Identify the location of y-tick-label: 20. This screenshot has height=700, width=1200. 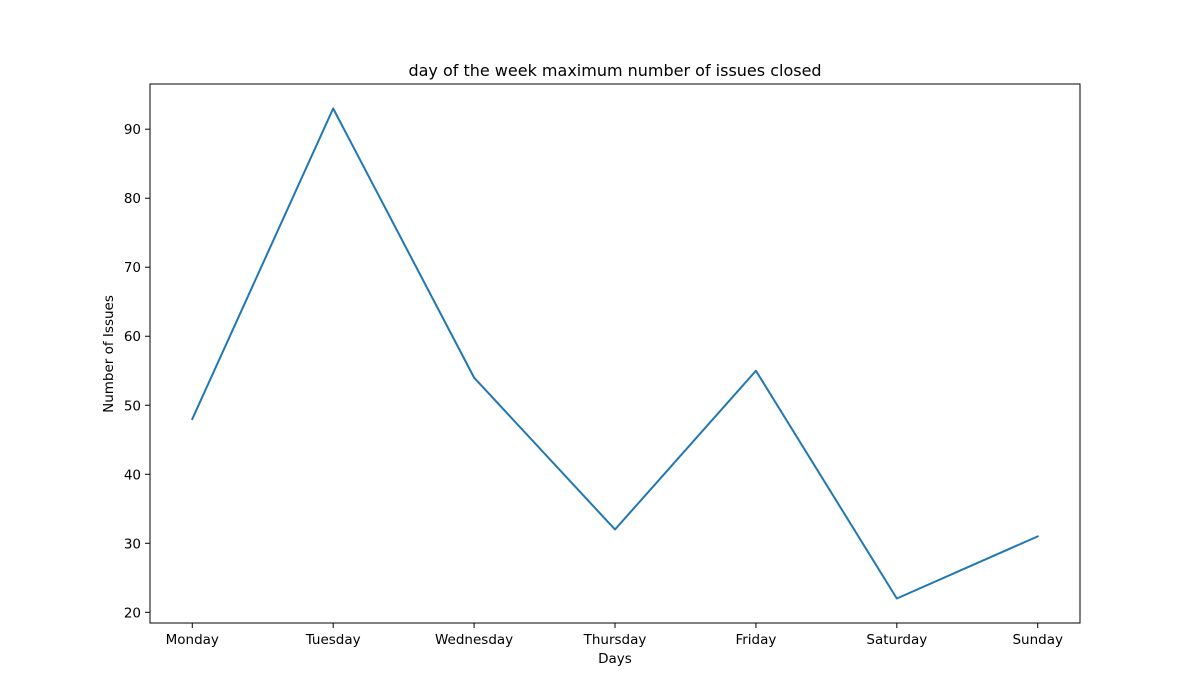
(132, 613).